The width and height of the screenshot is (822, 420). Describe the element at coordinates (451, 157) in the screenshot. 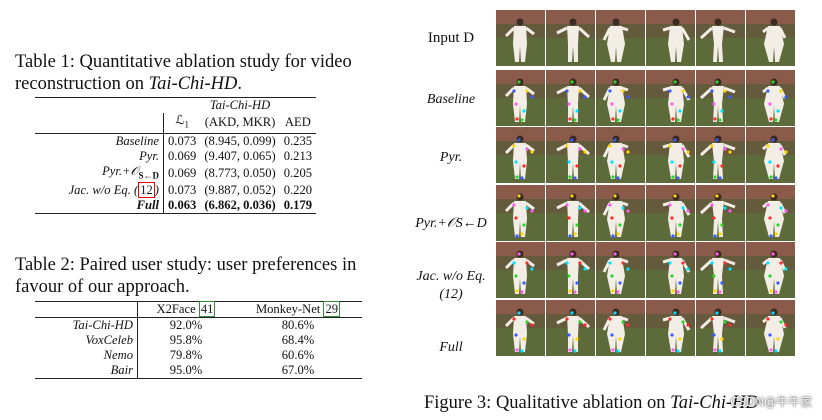

I see `fig-row-label-pyr: Pyr.` at that location.